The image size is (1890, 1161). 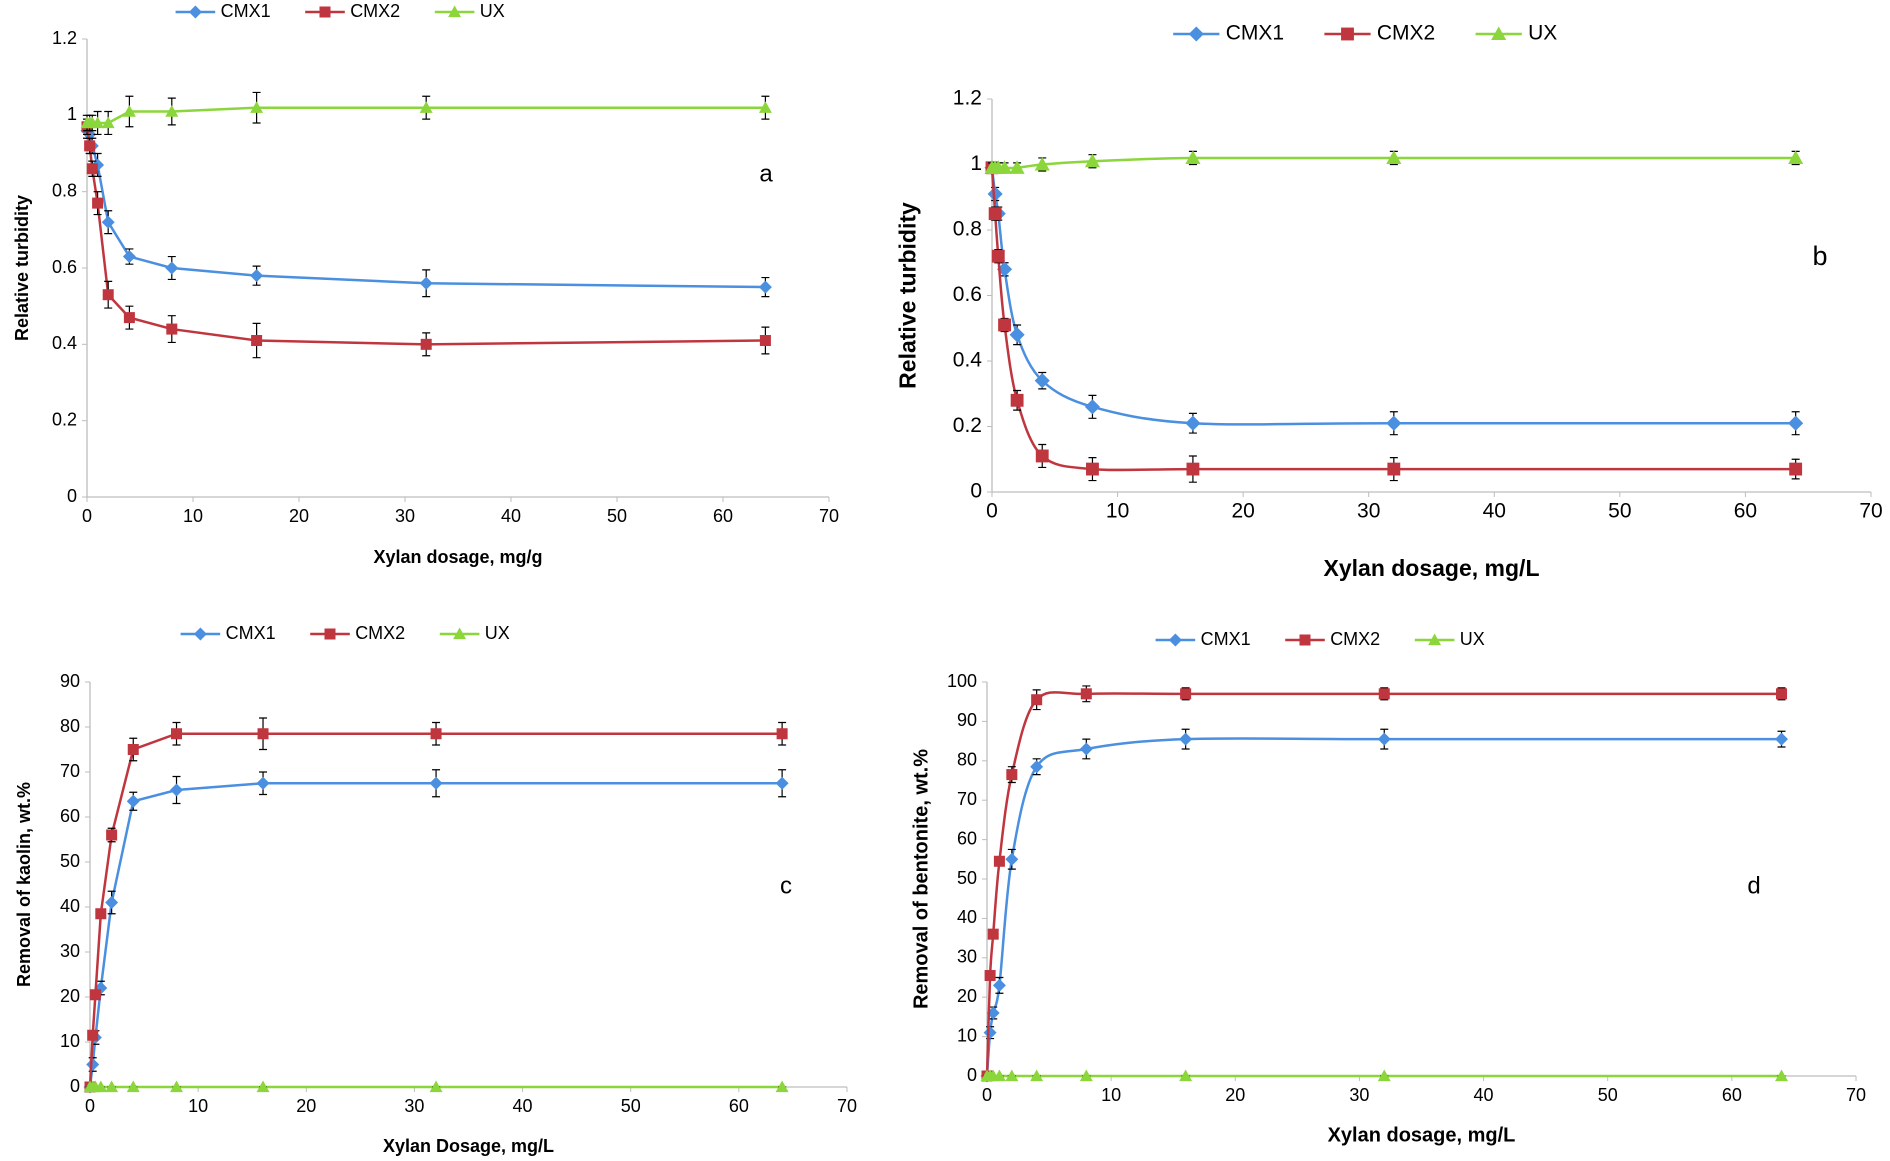 What do you see at coordinates (967, 720) in the screenshot?
I see `y-tick-label: 90` at bounding box center [967, 720].